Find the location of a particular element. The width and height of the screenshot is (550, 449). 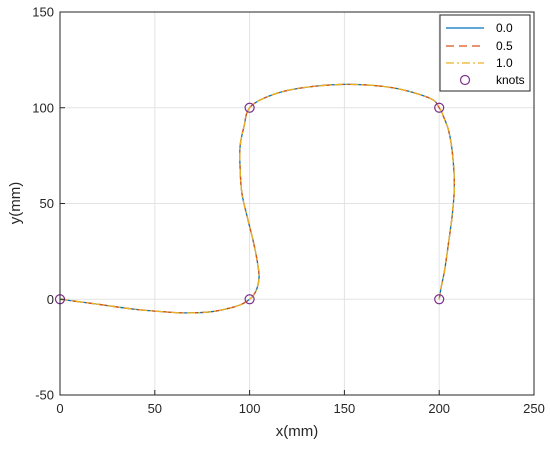

x-tick-label: 150 is located at coordinates (345, 408).